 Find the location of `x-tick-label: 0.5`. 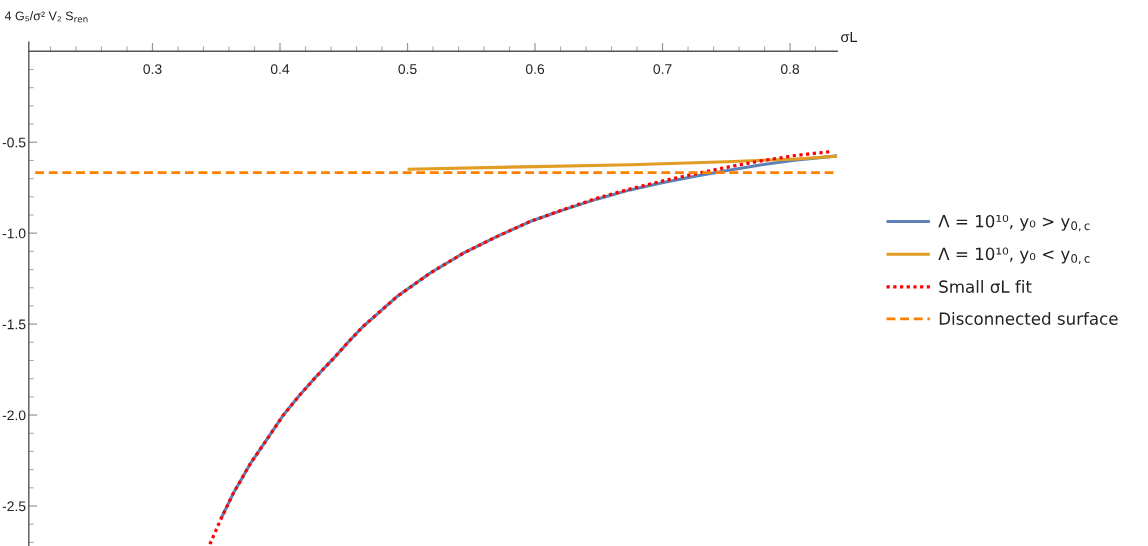

x-tick-label: 0.5 is located at coordinates (407, 69).